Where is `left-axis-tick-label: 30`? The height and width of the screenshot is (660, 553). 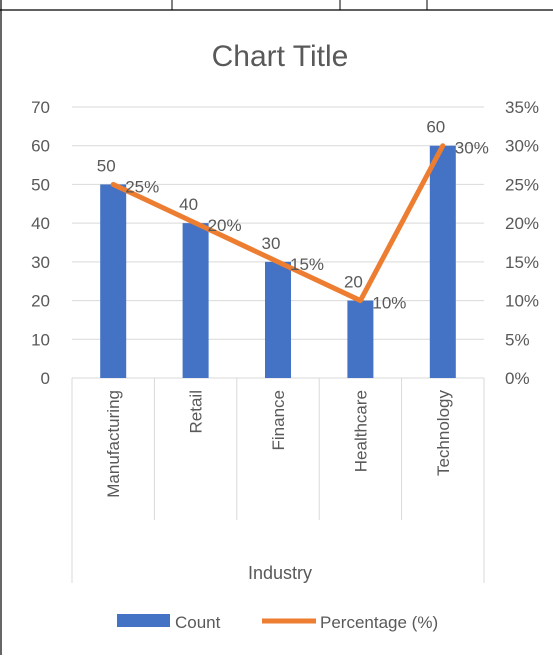 left-axis-tick-label: 30 is located at coordinates (40, 262).